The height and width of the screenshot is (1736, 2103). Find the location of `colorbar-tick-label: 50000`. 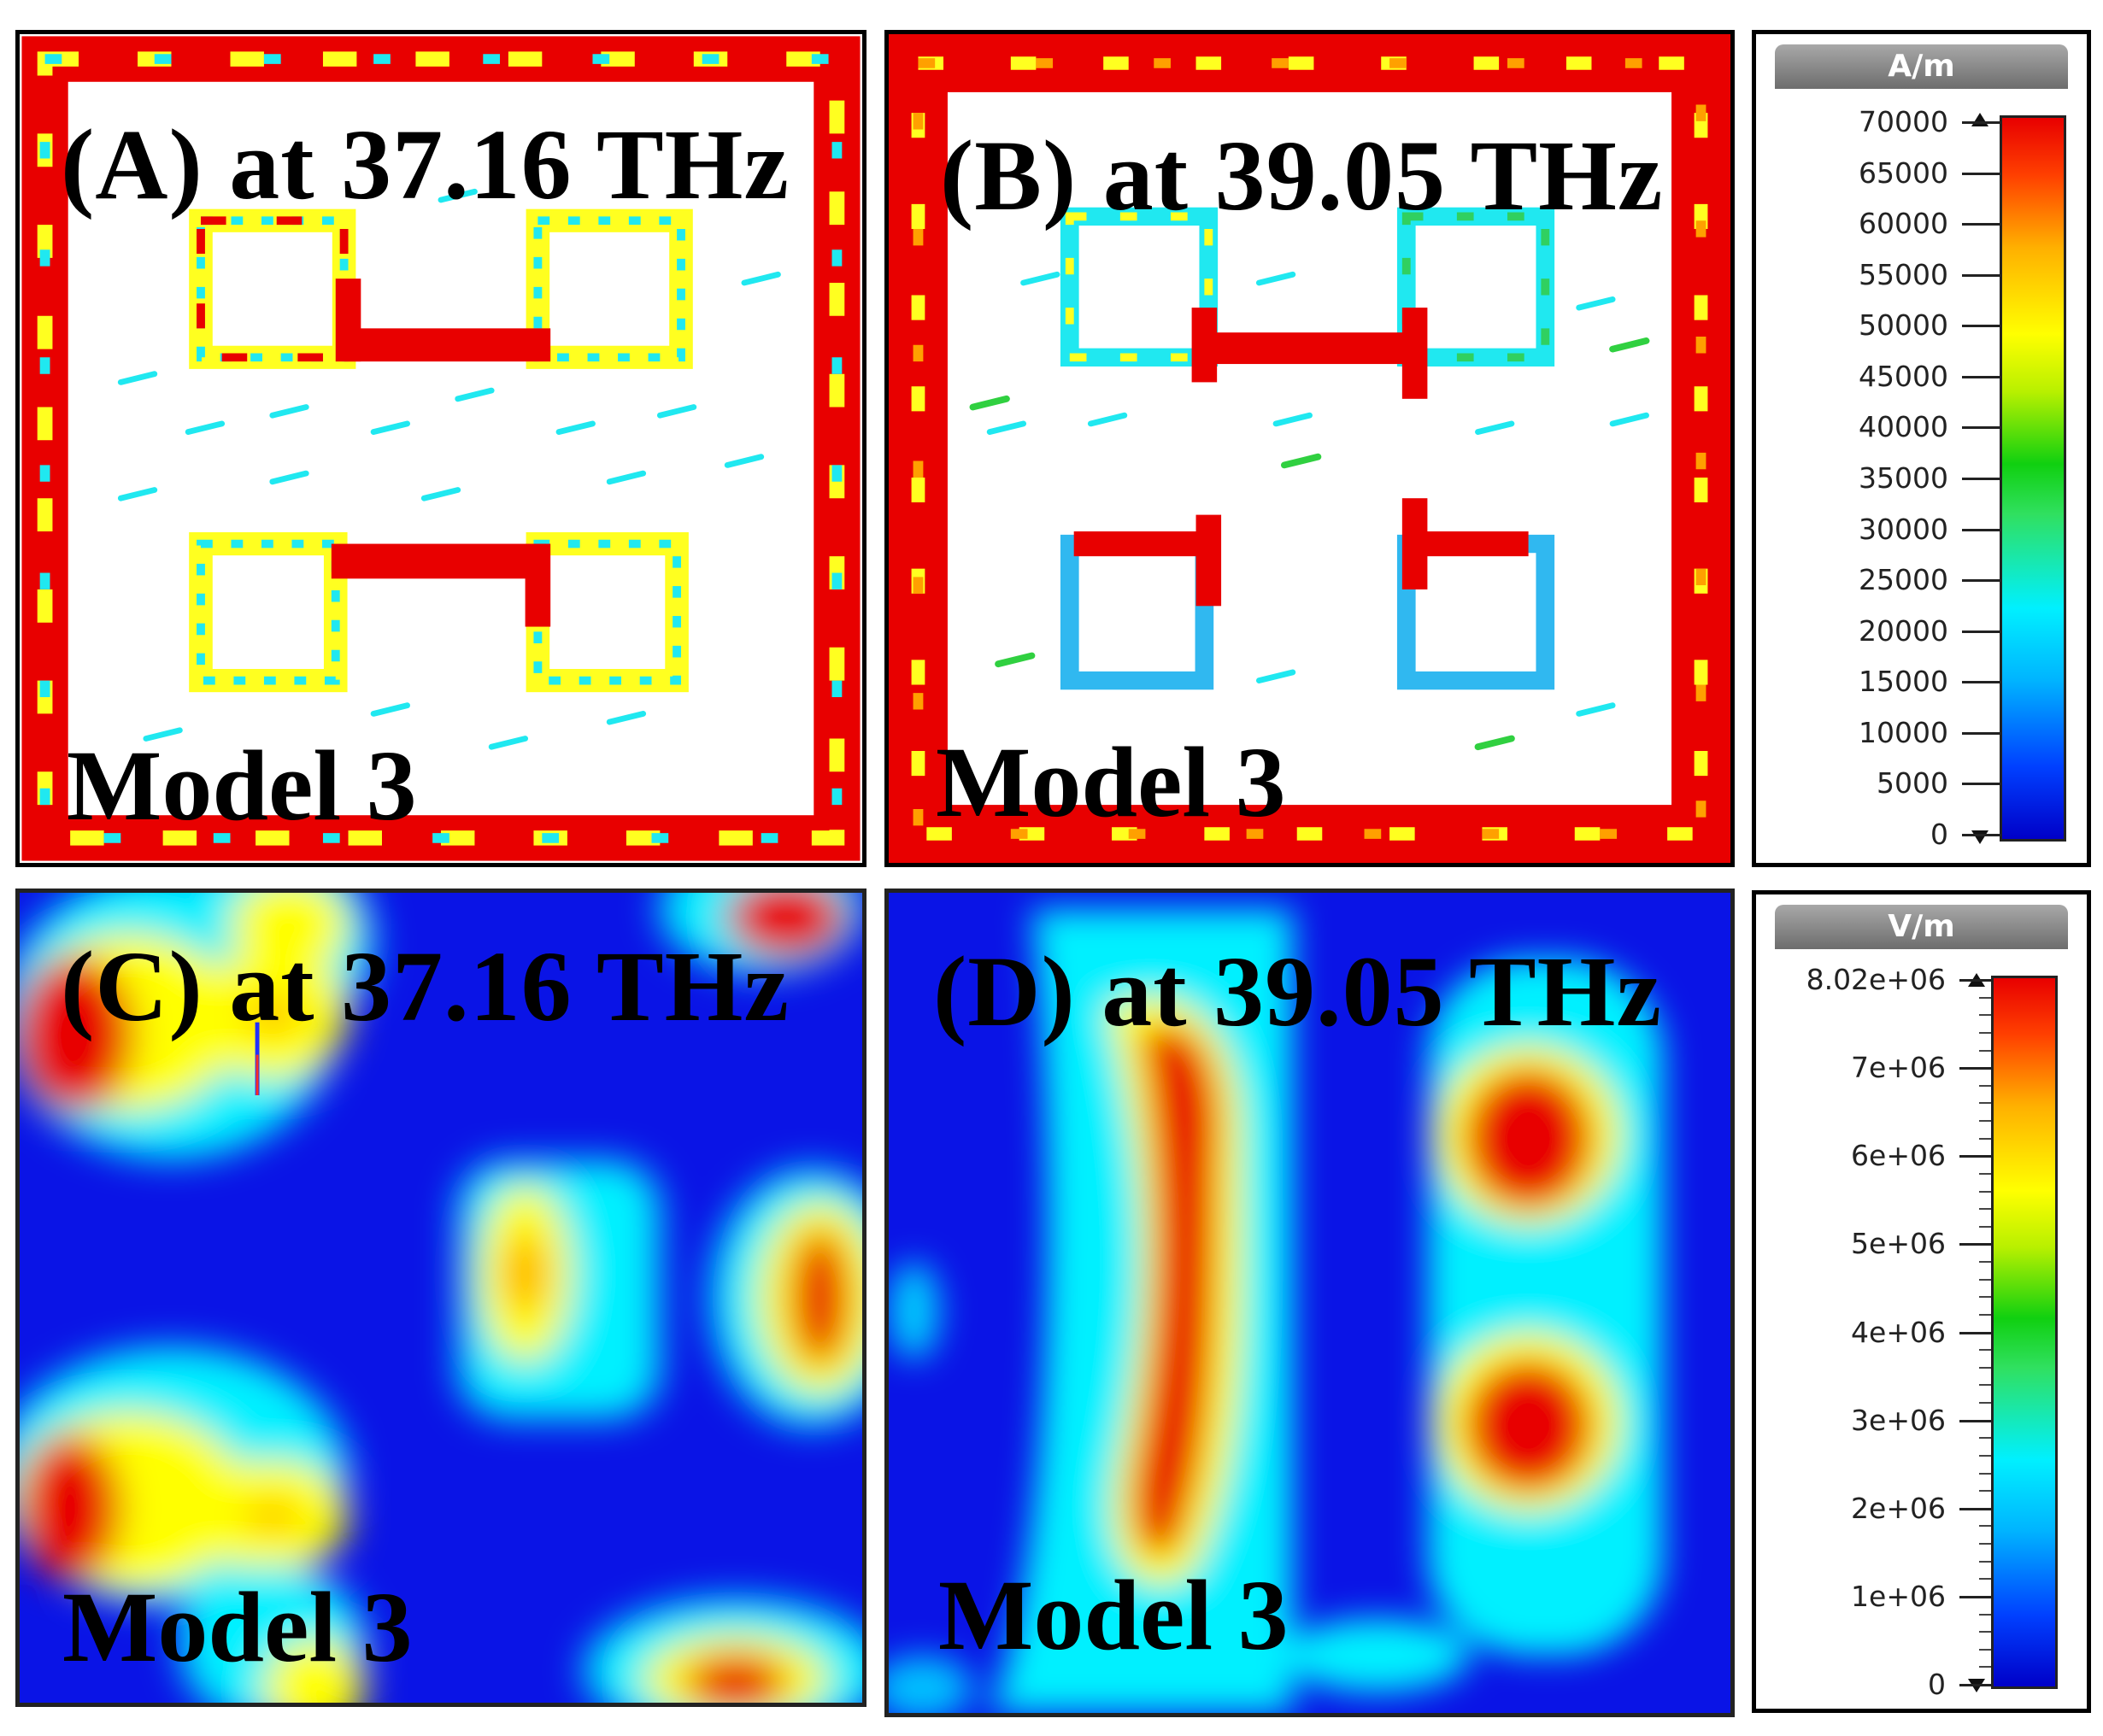

colorbar-tick-label: 50000 is located at coordinates (1904, 325).